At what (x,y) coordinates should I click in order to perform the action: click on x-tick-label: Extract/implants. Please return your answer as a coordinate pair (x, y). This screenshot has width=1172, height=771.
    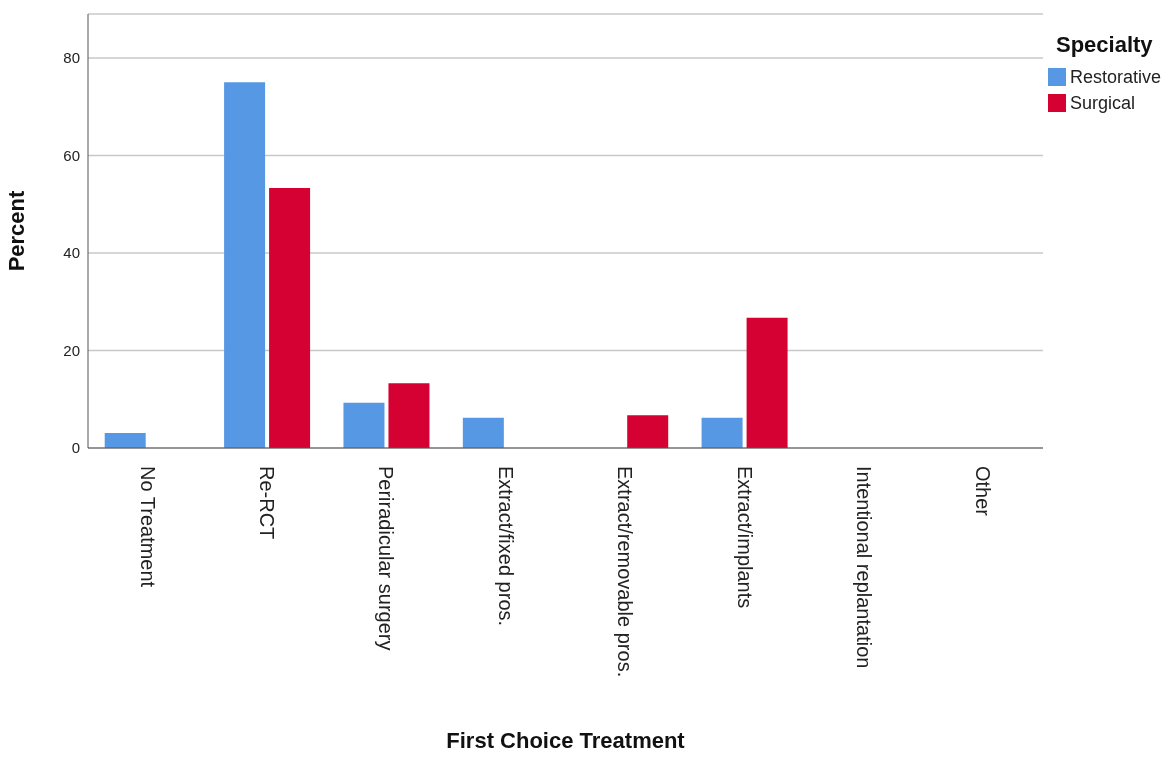
    Looking at the image, I should click on (744, 537).